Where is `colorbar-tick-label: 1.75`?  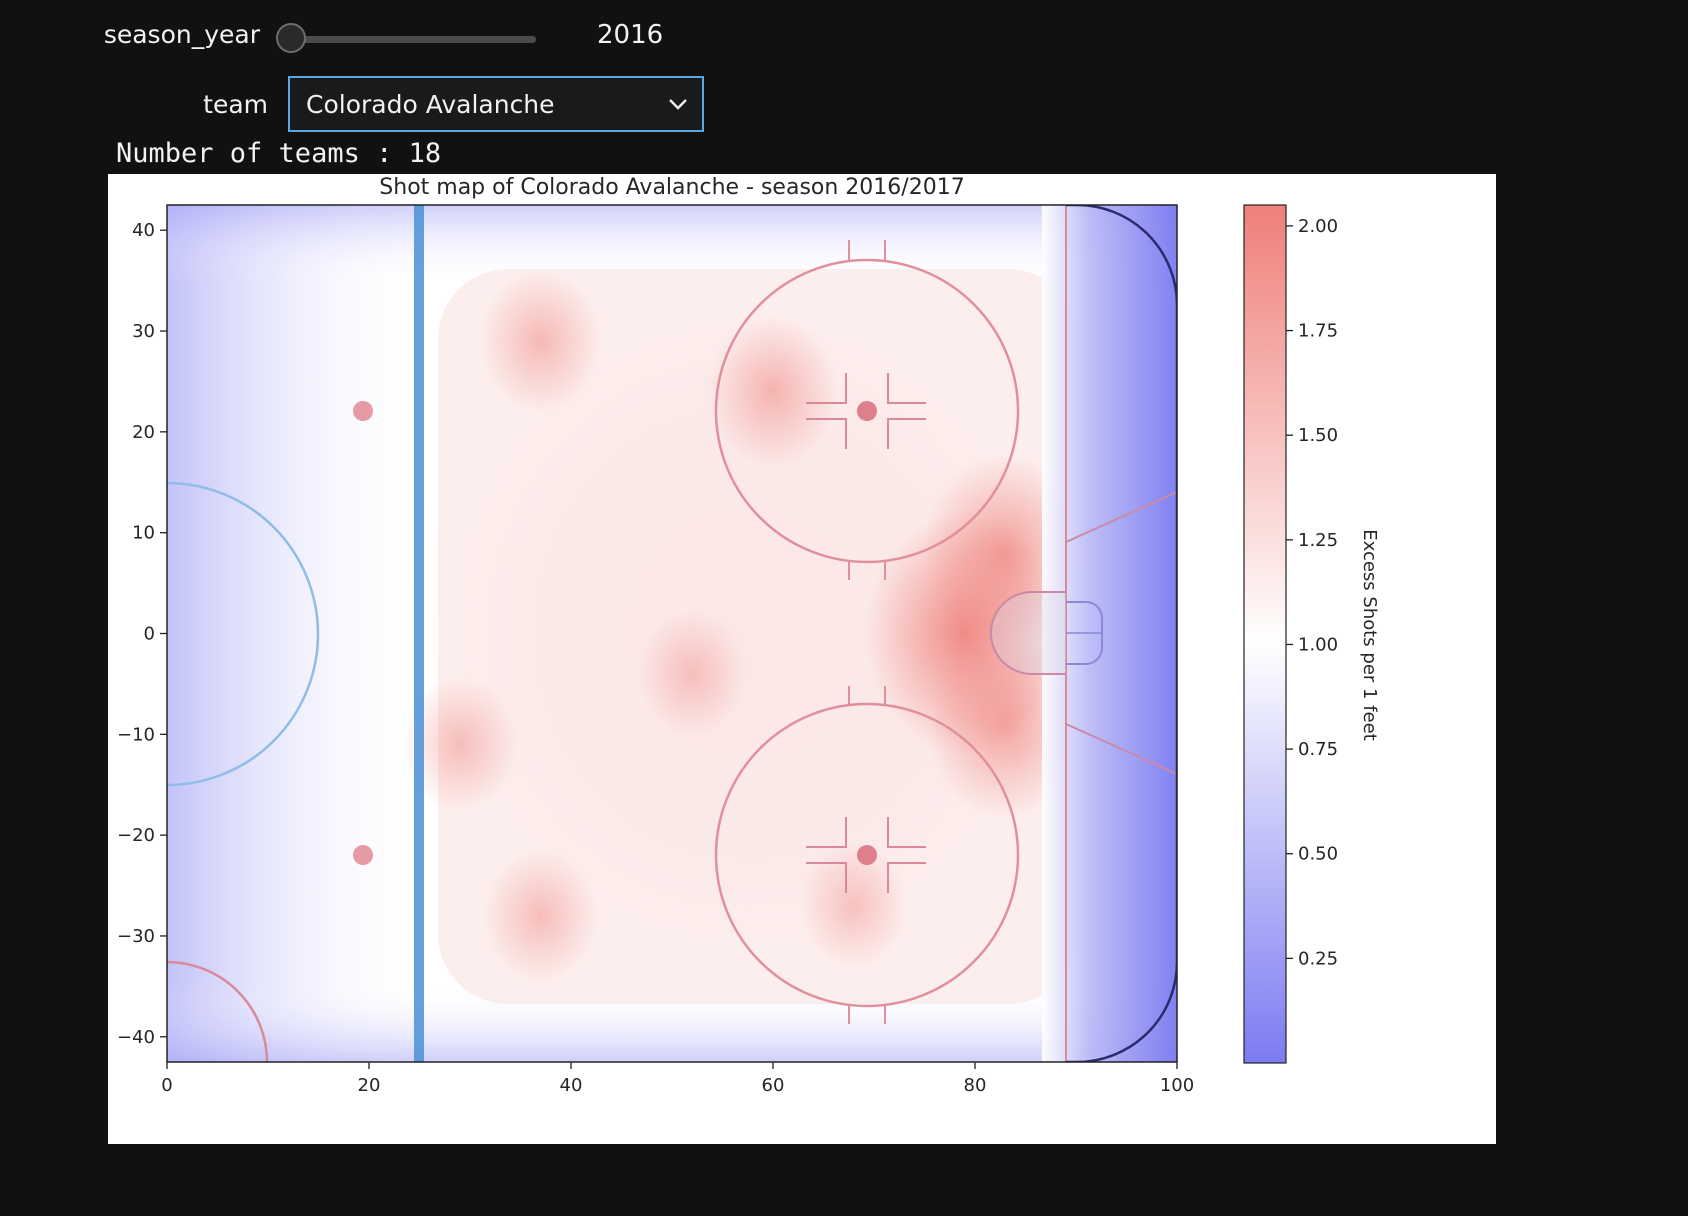 colorbar-tick-label: 1.75 is located at coordinates (1318, 331).